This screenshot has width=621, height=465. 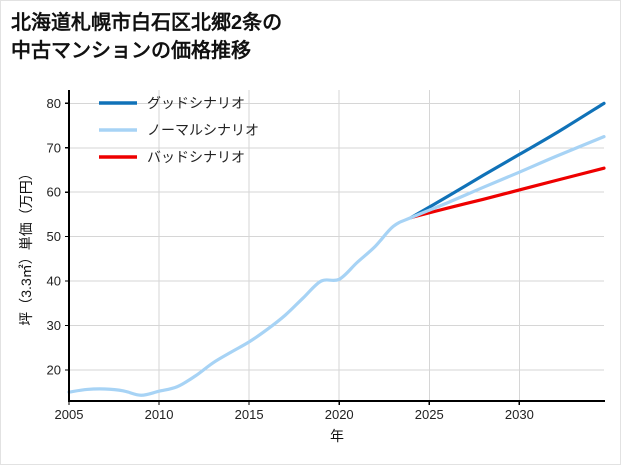 I want to click on x-axis-ticks: 2005 2010 2015 2020 2025 2030, so click(x=294, y=411).